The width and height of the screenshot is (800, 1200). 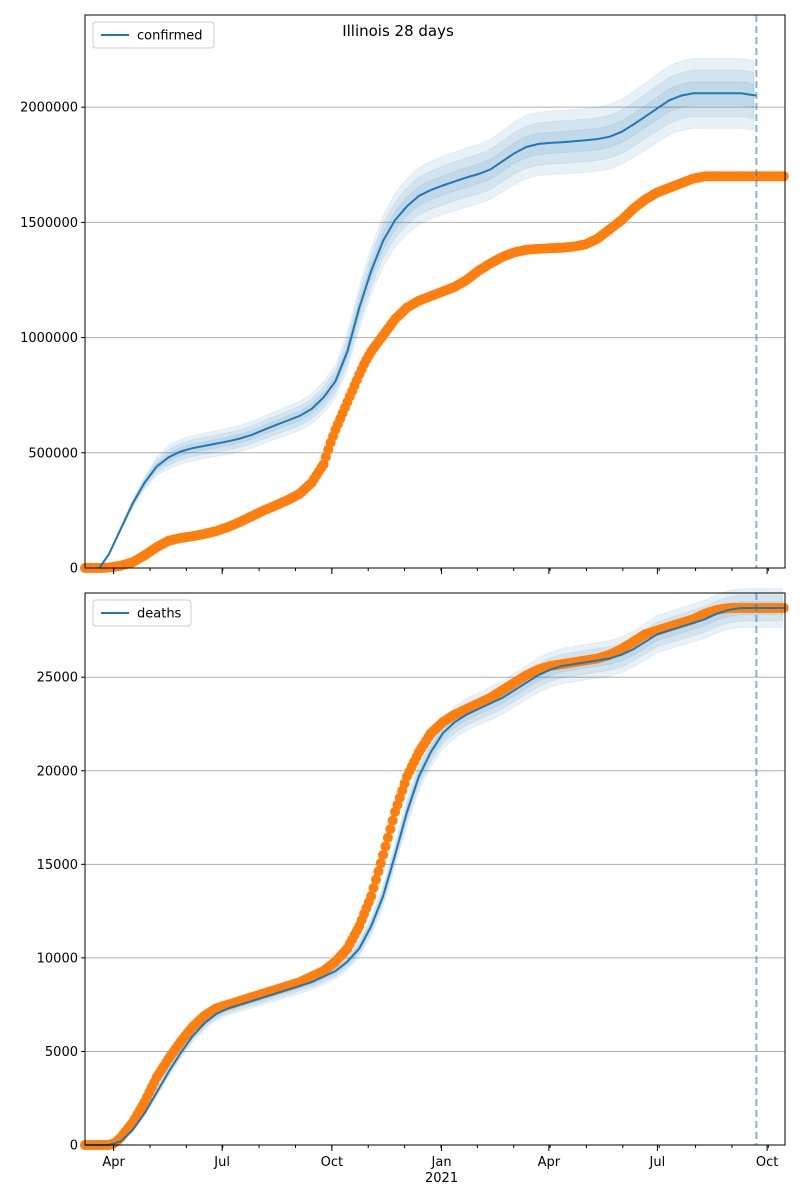 I want to click on y-tick-label: 20000, so click(x=57, y=771).